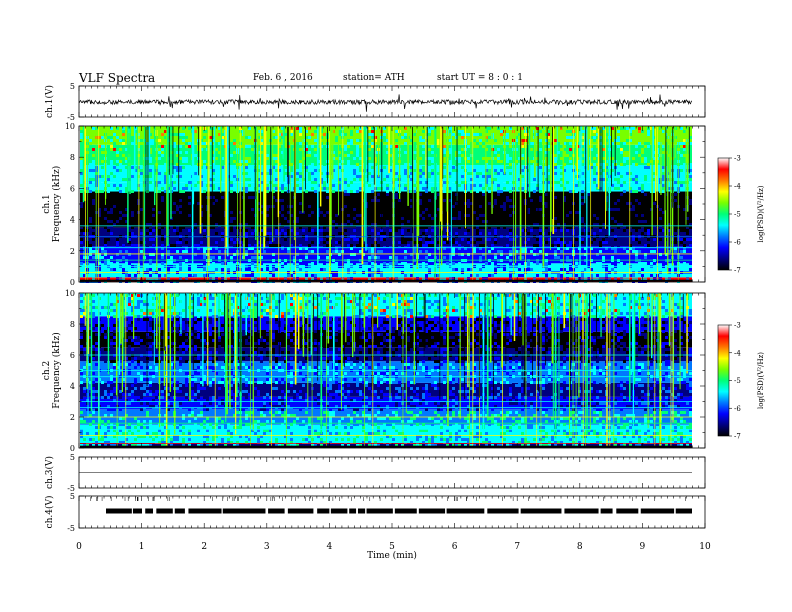 The image size is (792, 612). I want to click on figure-title: VLF Spectra, so click(117, 78).